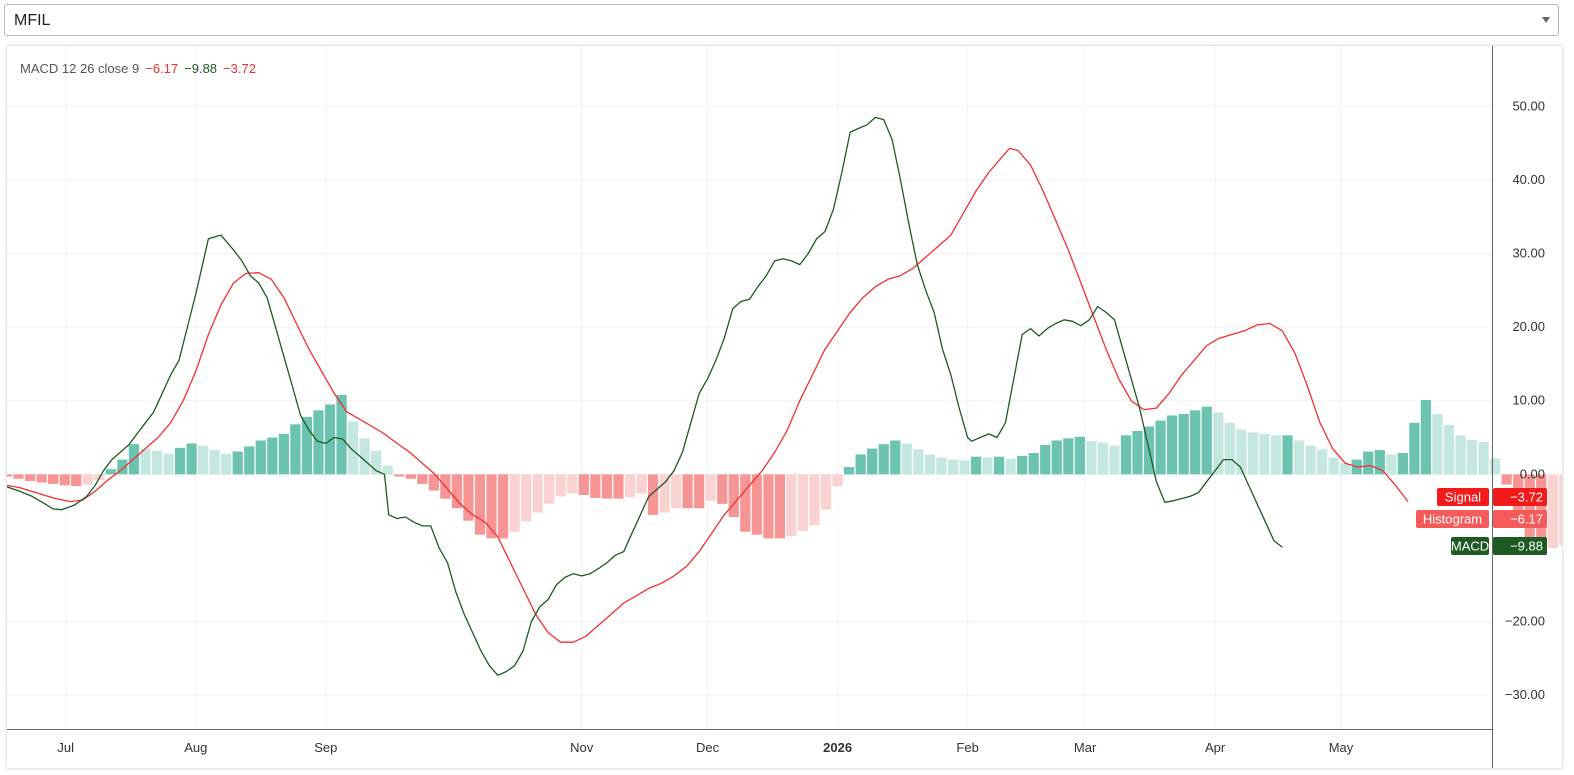 The width and height of the screenshot is (1574, 775). What do you see at coordinates (161, 68) in the screenshot?
I see `legend-value: −6.17` at bounding box center [161, 68].